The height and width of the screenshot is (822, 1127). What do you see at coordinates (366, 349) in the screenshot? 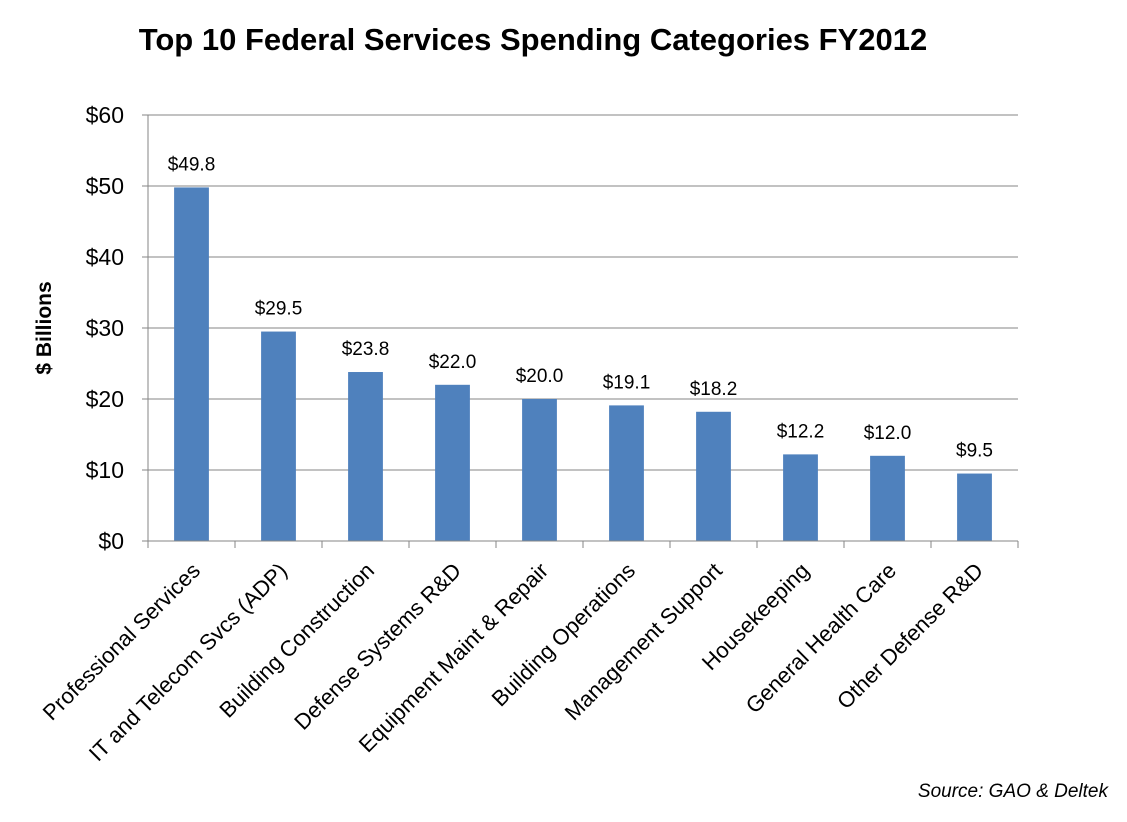
I see `data-label: $23.8` at bounding box center [366, 349].